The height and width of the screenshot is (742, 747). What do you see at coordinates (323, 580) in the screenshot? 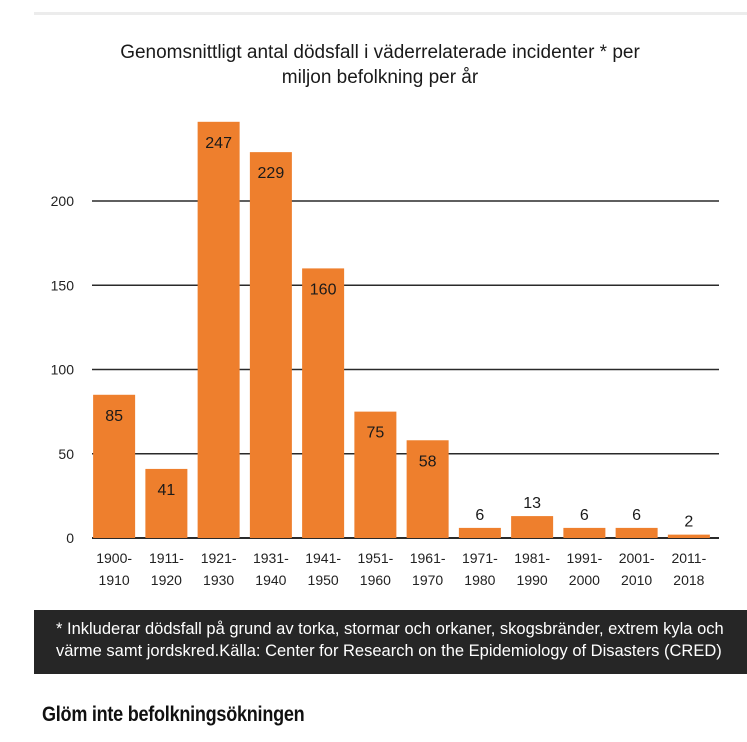
I see `x-tick-label: 1950` at bounding box center [323, 580].